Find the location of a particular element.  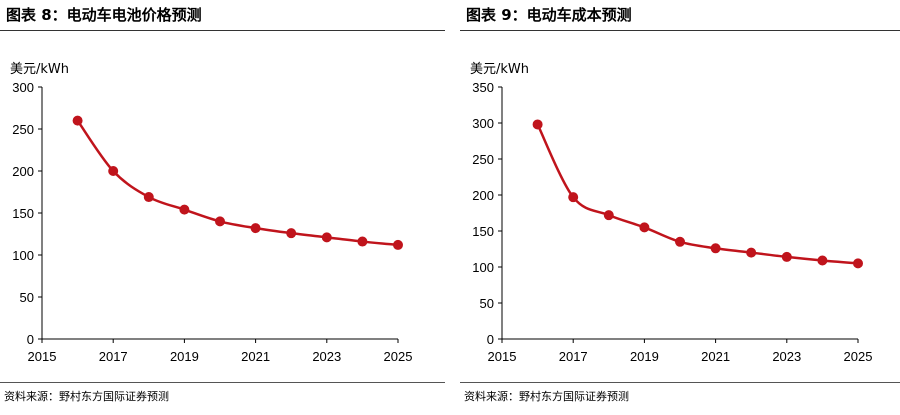

chart-title: 图表 9：电动车成本预测 is located at coordinates (549, 15).